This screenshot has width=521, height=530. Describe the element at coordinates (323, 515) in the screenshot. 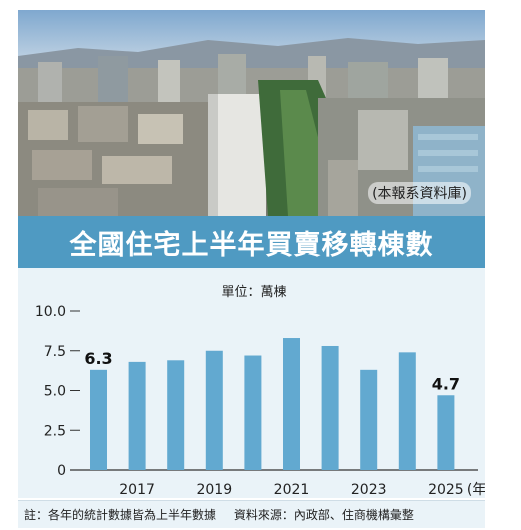

I see `footer-source: 資料來源：內政部、住商機構彙整` at that location.